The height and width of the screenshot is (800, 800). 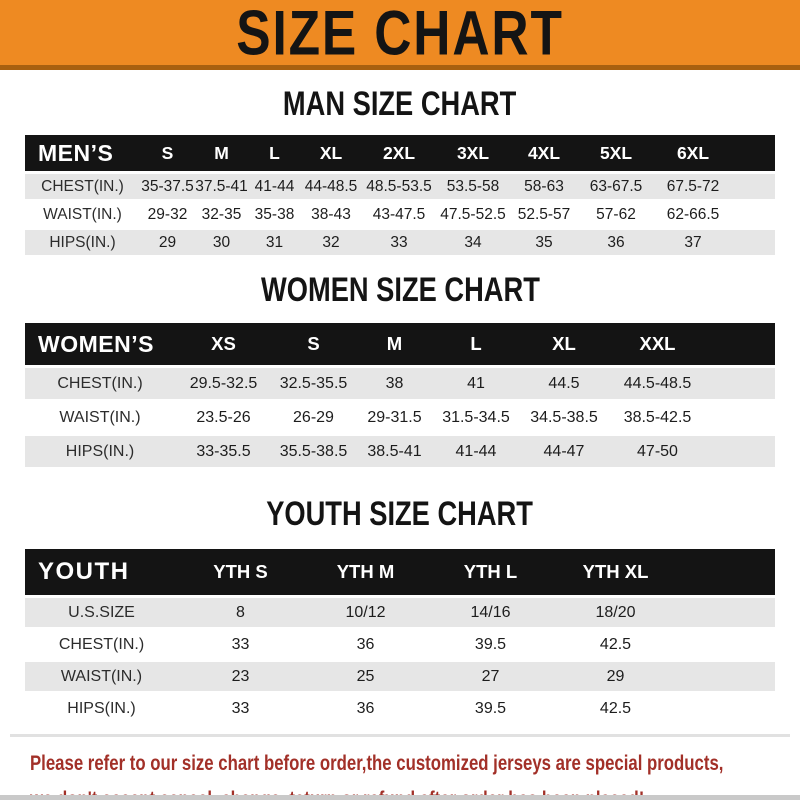 I want to click on men-hips-row: HIPS(IN.) 29 30 31 32 33 34 35 36 37, so click(x=400, y=242).